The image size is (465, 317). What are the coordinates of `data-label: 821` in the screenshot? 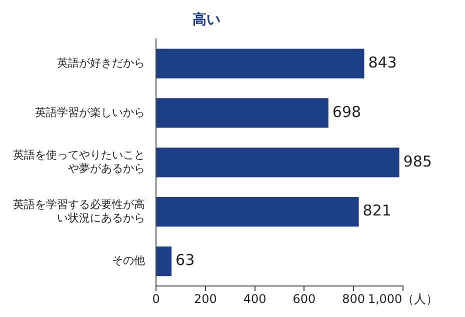 It's located at (377, 211).